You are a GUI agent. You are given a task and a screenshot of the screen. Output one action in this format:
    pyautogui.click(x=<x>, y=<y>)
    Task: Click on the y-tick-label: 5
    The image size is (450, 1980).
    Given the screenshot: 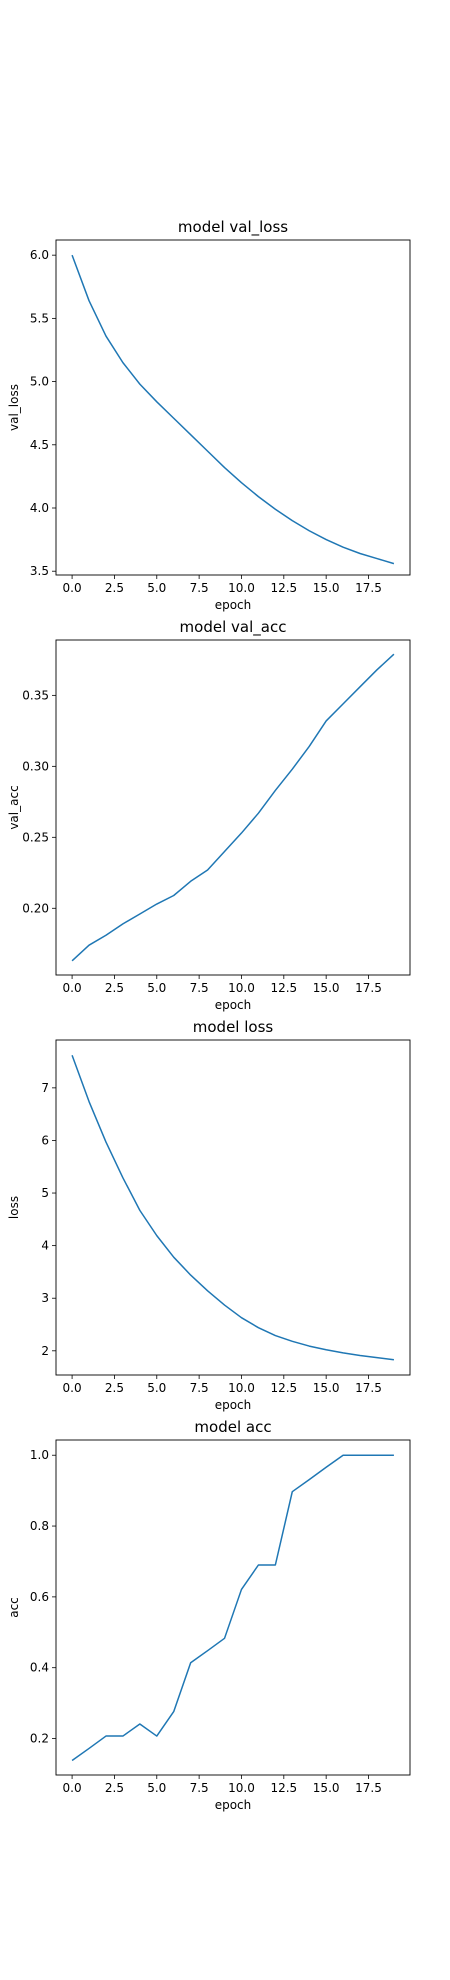 What is the action you would take?
    pyautogui.click(x=45, y=1193)
    